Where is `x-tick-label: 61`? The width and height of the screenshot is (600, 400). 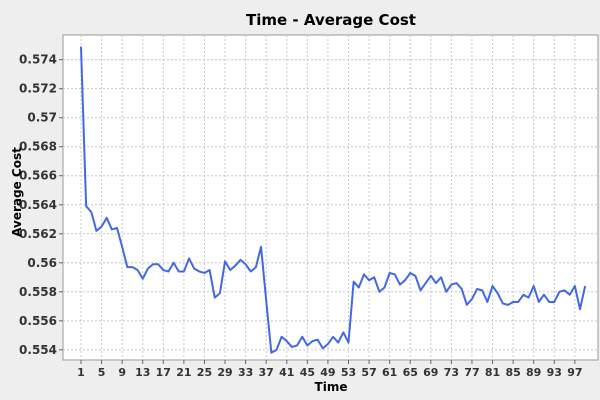 x-tick-label: 61 is located at coordinates (389, 372).